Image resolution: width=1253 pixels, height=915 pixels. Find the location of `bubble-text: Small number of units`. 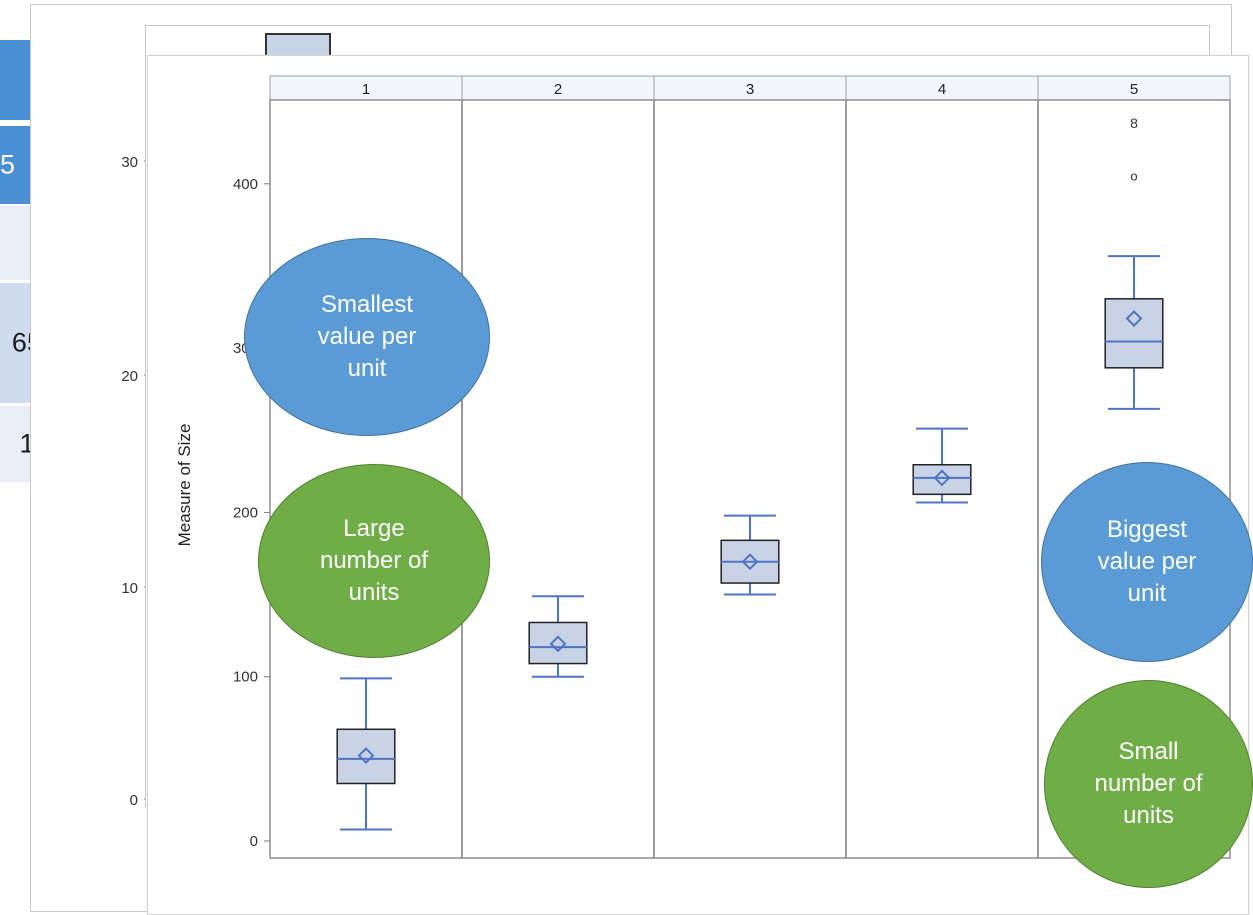

bubble-text: Small number of units is located at coordinates (1148, 783).